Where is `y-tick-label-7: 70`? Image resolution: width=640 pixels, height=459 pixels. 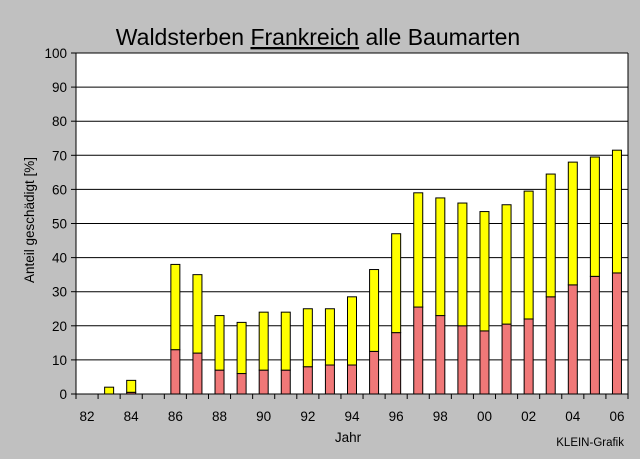 y-tick-label-7: 70 is located at coordinates (59, 155).